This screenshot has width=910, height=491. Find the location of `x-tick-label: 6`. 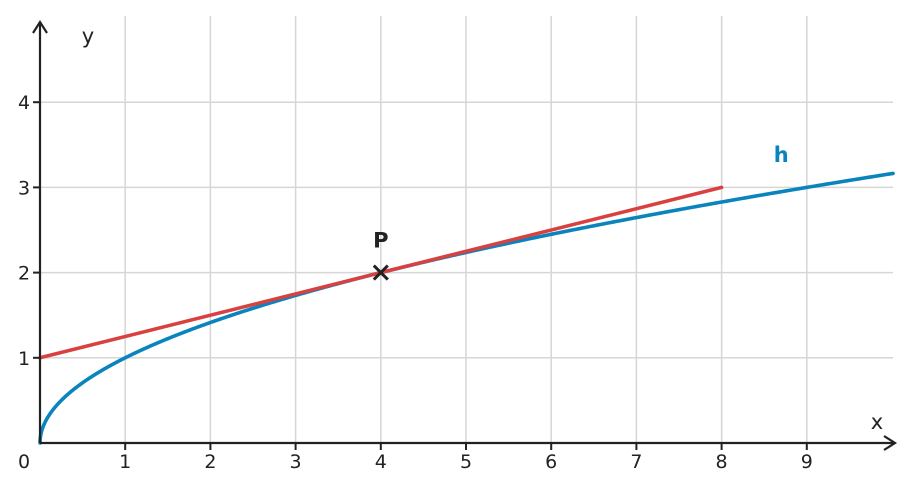

x-tick-label: 6 is located at coordinates (551, 462).